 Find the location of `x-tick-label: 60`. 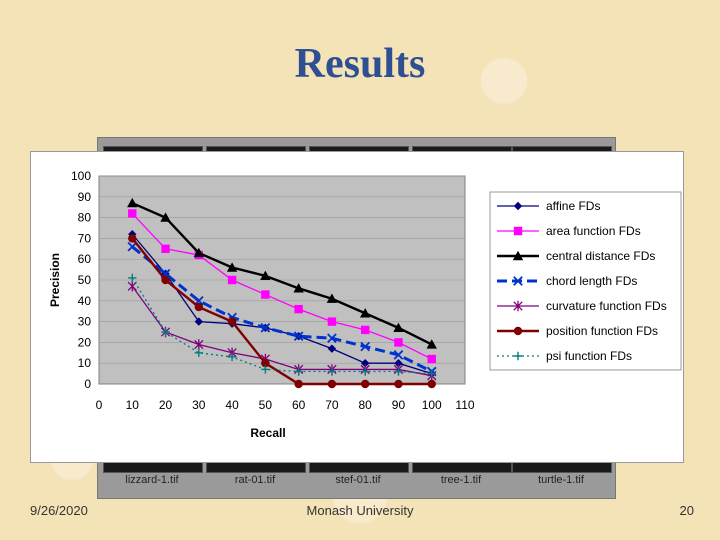

x-tick-label: 60 is located at coordinates (299, 405).